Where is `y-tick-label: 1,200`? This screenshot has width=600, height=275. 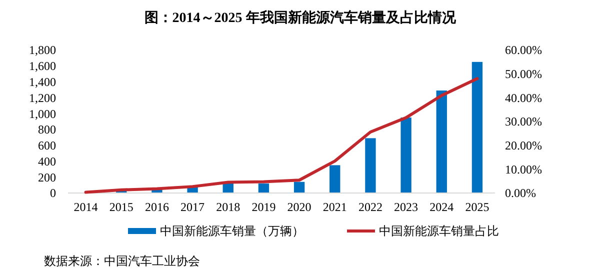
y-tick-label: 1,200 is located at coordinates (42, 97).